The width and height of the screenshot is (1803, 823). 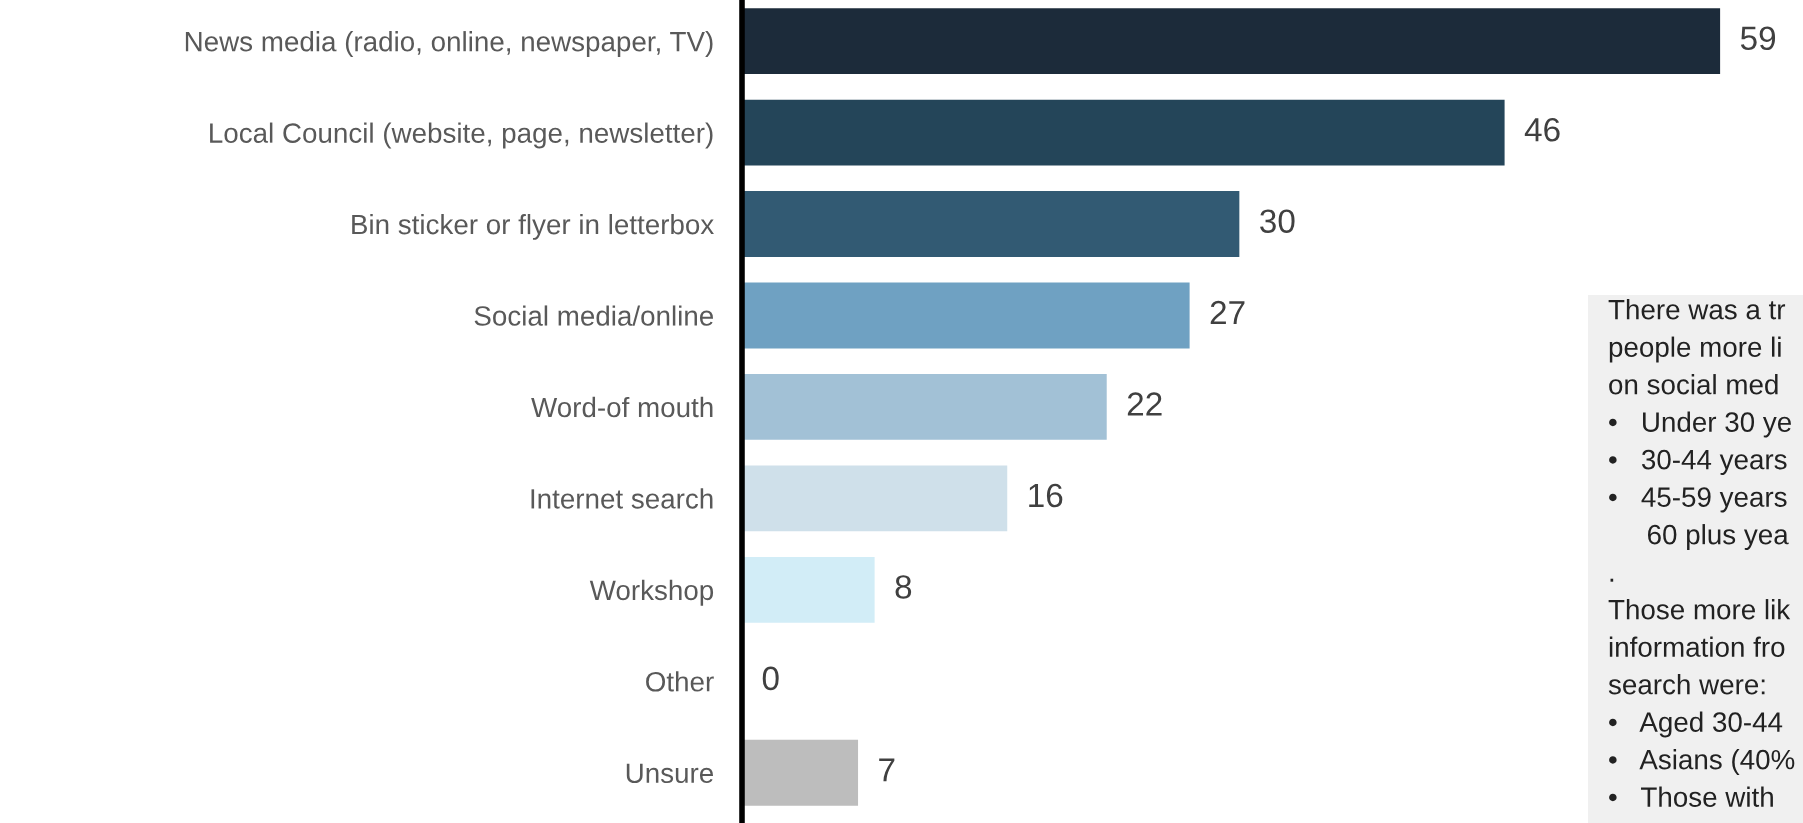 What do you see at coordinates (1695, 349) in the screenshot?
I see `annotation: people more li` at bounding box center [1695, 349].